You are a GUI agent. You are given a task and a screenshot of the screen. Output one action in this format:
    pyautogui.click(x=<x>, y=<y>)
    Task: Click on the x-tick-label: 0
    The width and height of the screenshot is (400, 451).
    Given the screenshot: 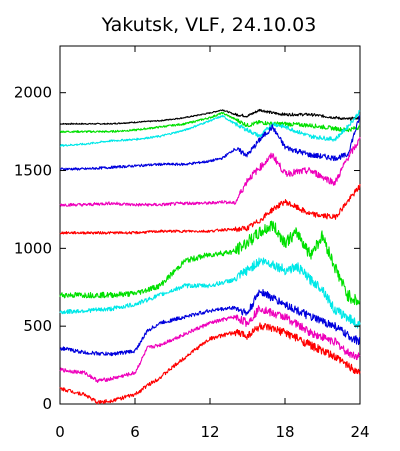 What is the action you would take?
    pyautogui.click(x=60, y=432)
    